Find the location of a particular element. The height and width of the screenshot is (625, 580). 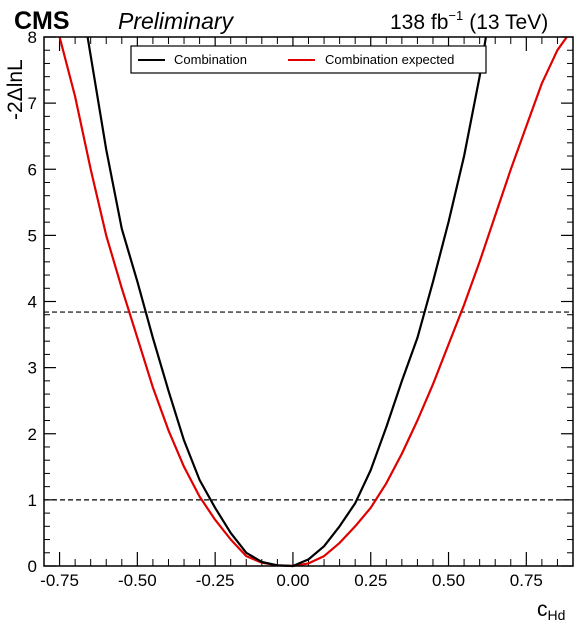

x-axis-label-sub: Hd is located at coordinates (557, 615).